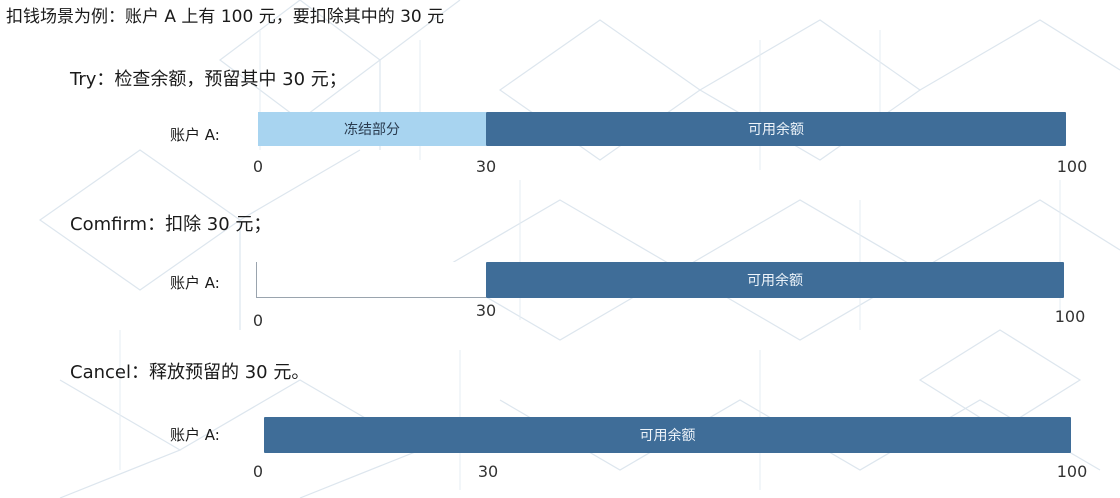 The width and height of the screenshot is (1120, 498). What do you see at coordinates (225, 17) in the screenshot?
I see `intro-text: 扣钱场景为例：账户 A 上有 100 元，要扣除其中的 30 元` at bounding box center [225, 17].